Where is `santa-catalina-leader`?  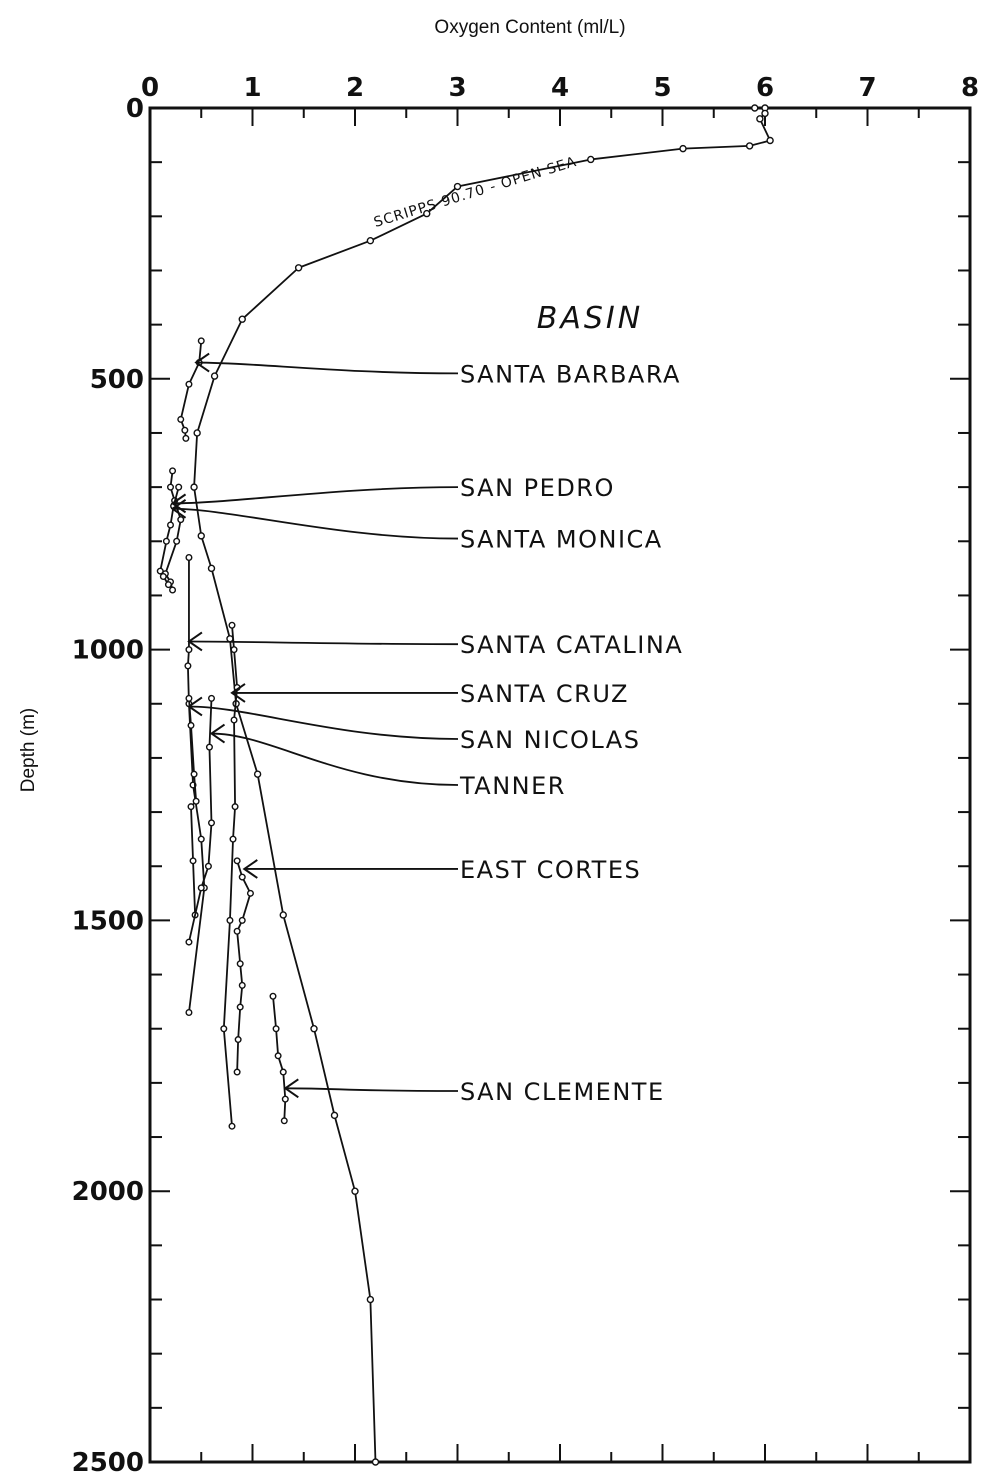 santa-catalina-leader is located at coordinates (323, 643).